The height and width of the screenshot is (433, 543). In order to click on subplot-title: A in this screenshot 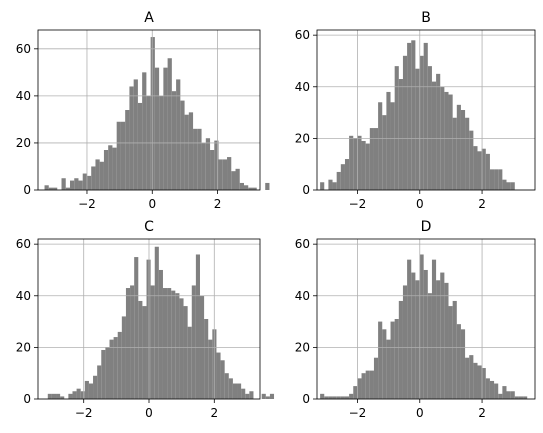, I will do `click(149, 18)`.